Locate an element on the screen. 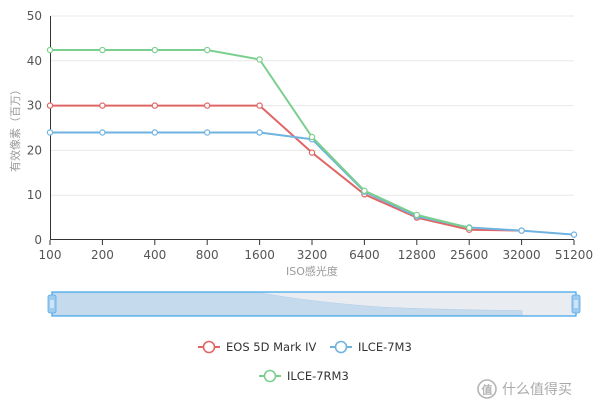 Image resolution: width=600 pixels, height=407 pixels. data-zoom-selection is located at coordinates (314, 304).